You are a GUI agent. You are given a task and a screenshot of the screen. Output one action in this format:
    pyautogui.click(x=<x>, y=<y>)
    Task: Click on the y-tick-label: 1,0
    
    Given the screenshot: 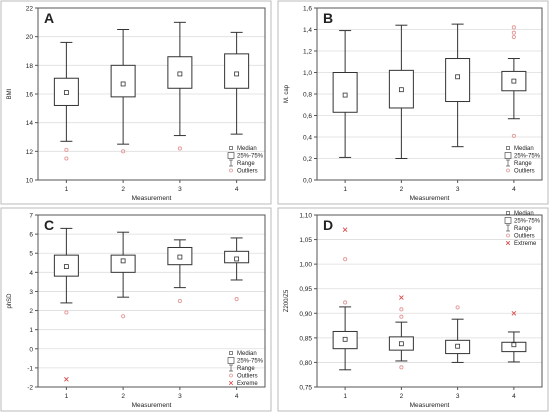 What is the action you would take?
    pyautogui.click(x=307, y=73)
    